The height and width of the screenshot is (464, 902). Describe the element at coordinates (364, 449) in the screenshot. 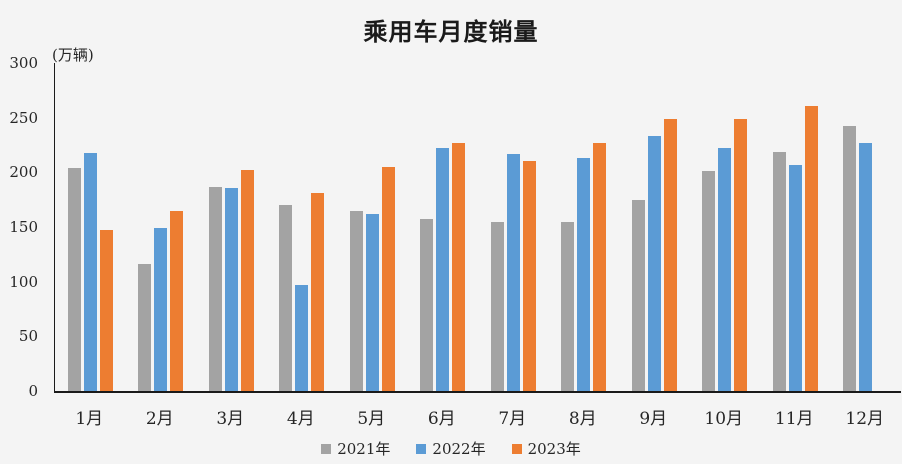

I see `legend-label: 2021年` at that location.